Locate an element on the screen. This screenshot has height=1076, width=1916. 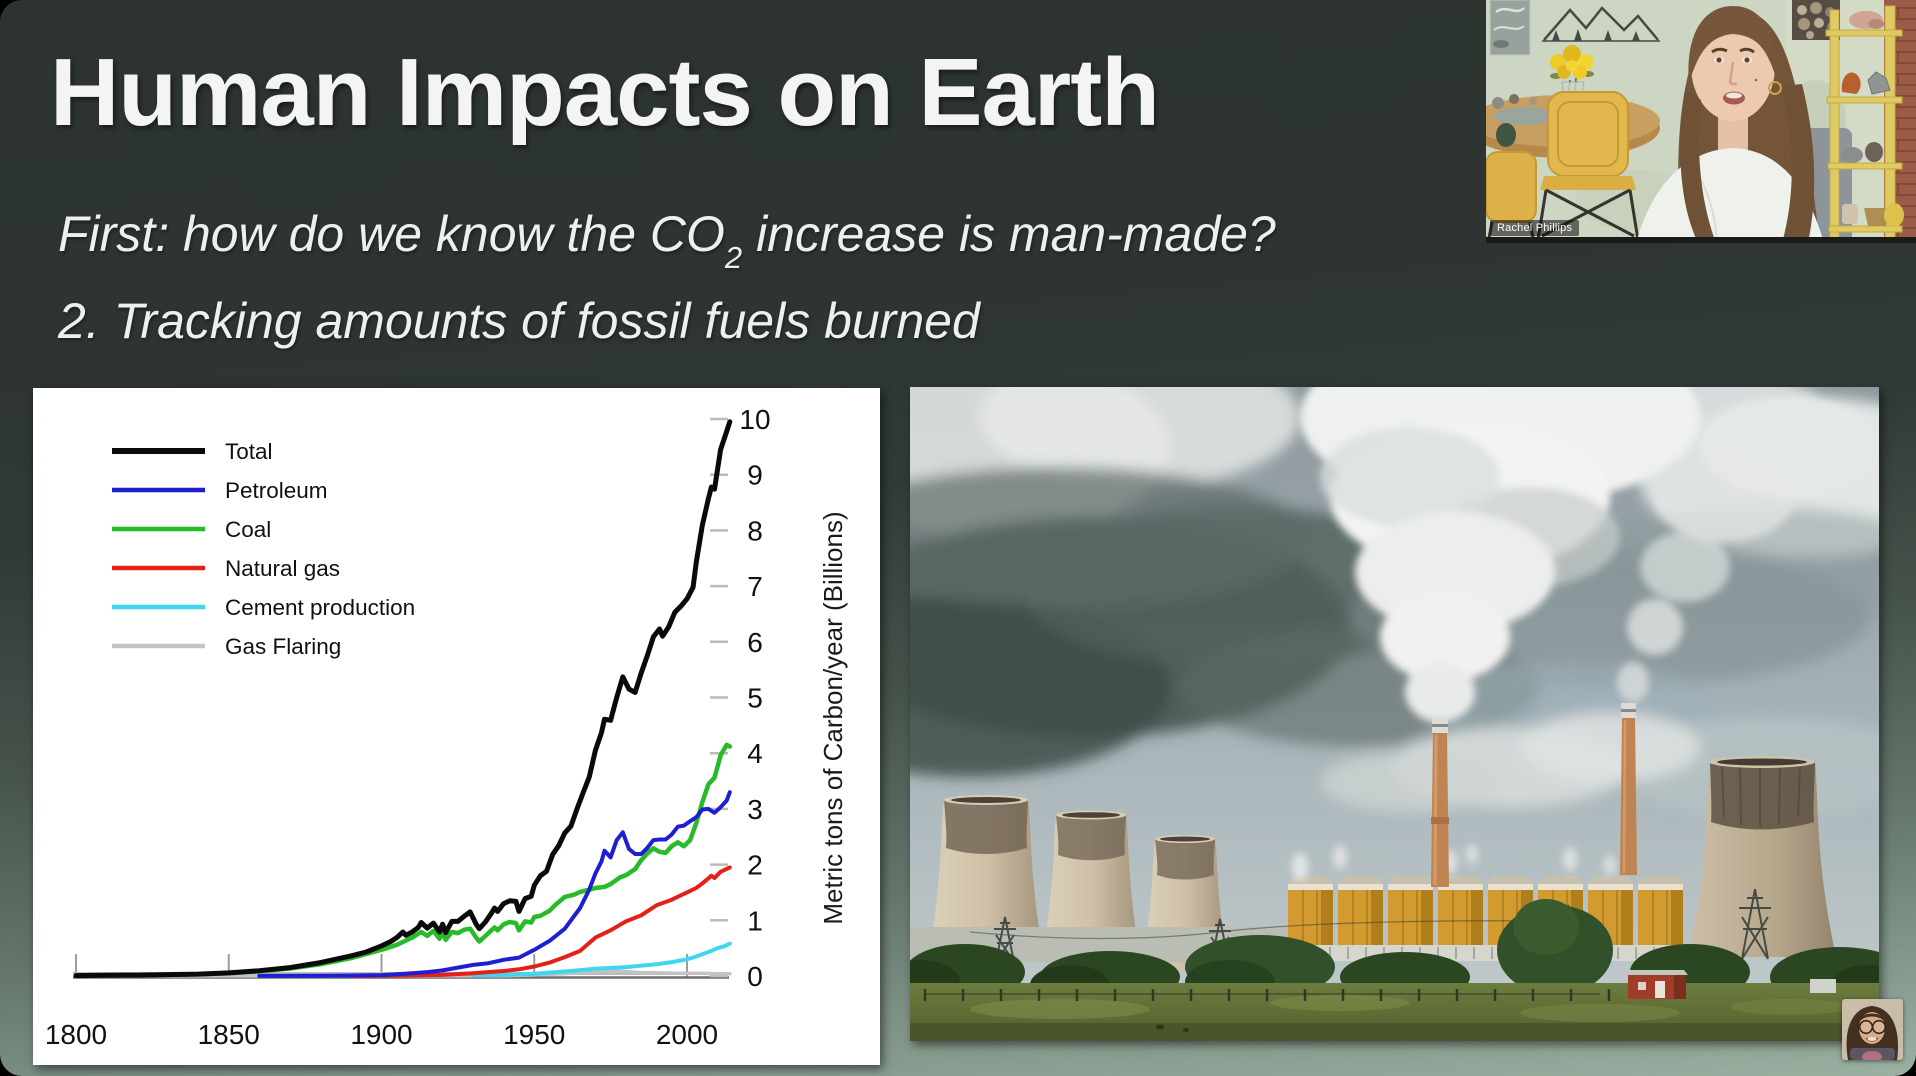
cooling-tower-right is located at coordinates (1762, 856).